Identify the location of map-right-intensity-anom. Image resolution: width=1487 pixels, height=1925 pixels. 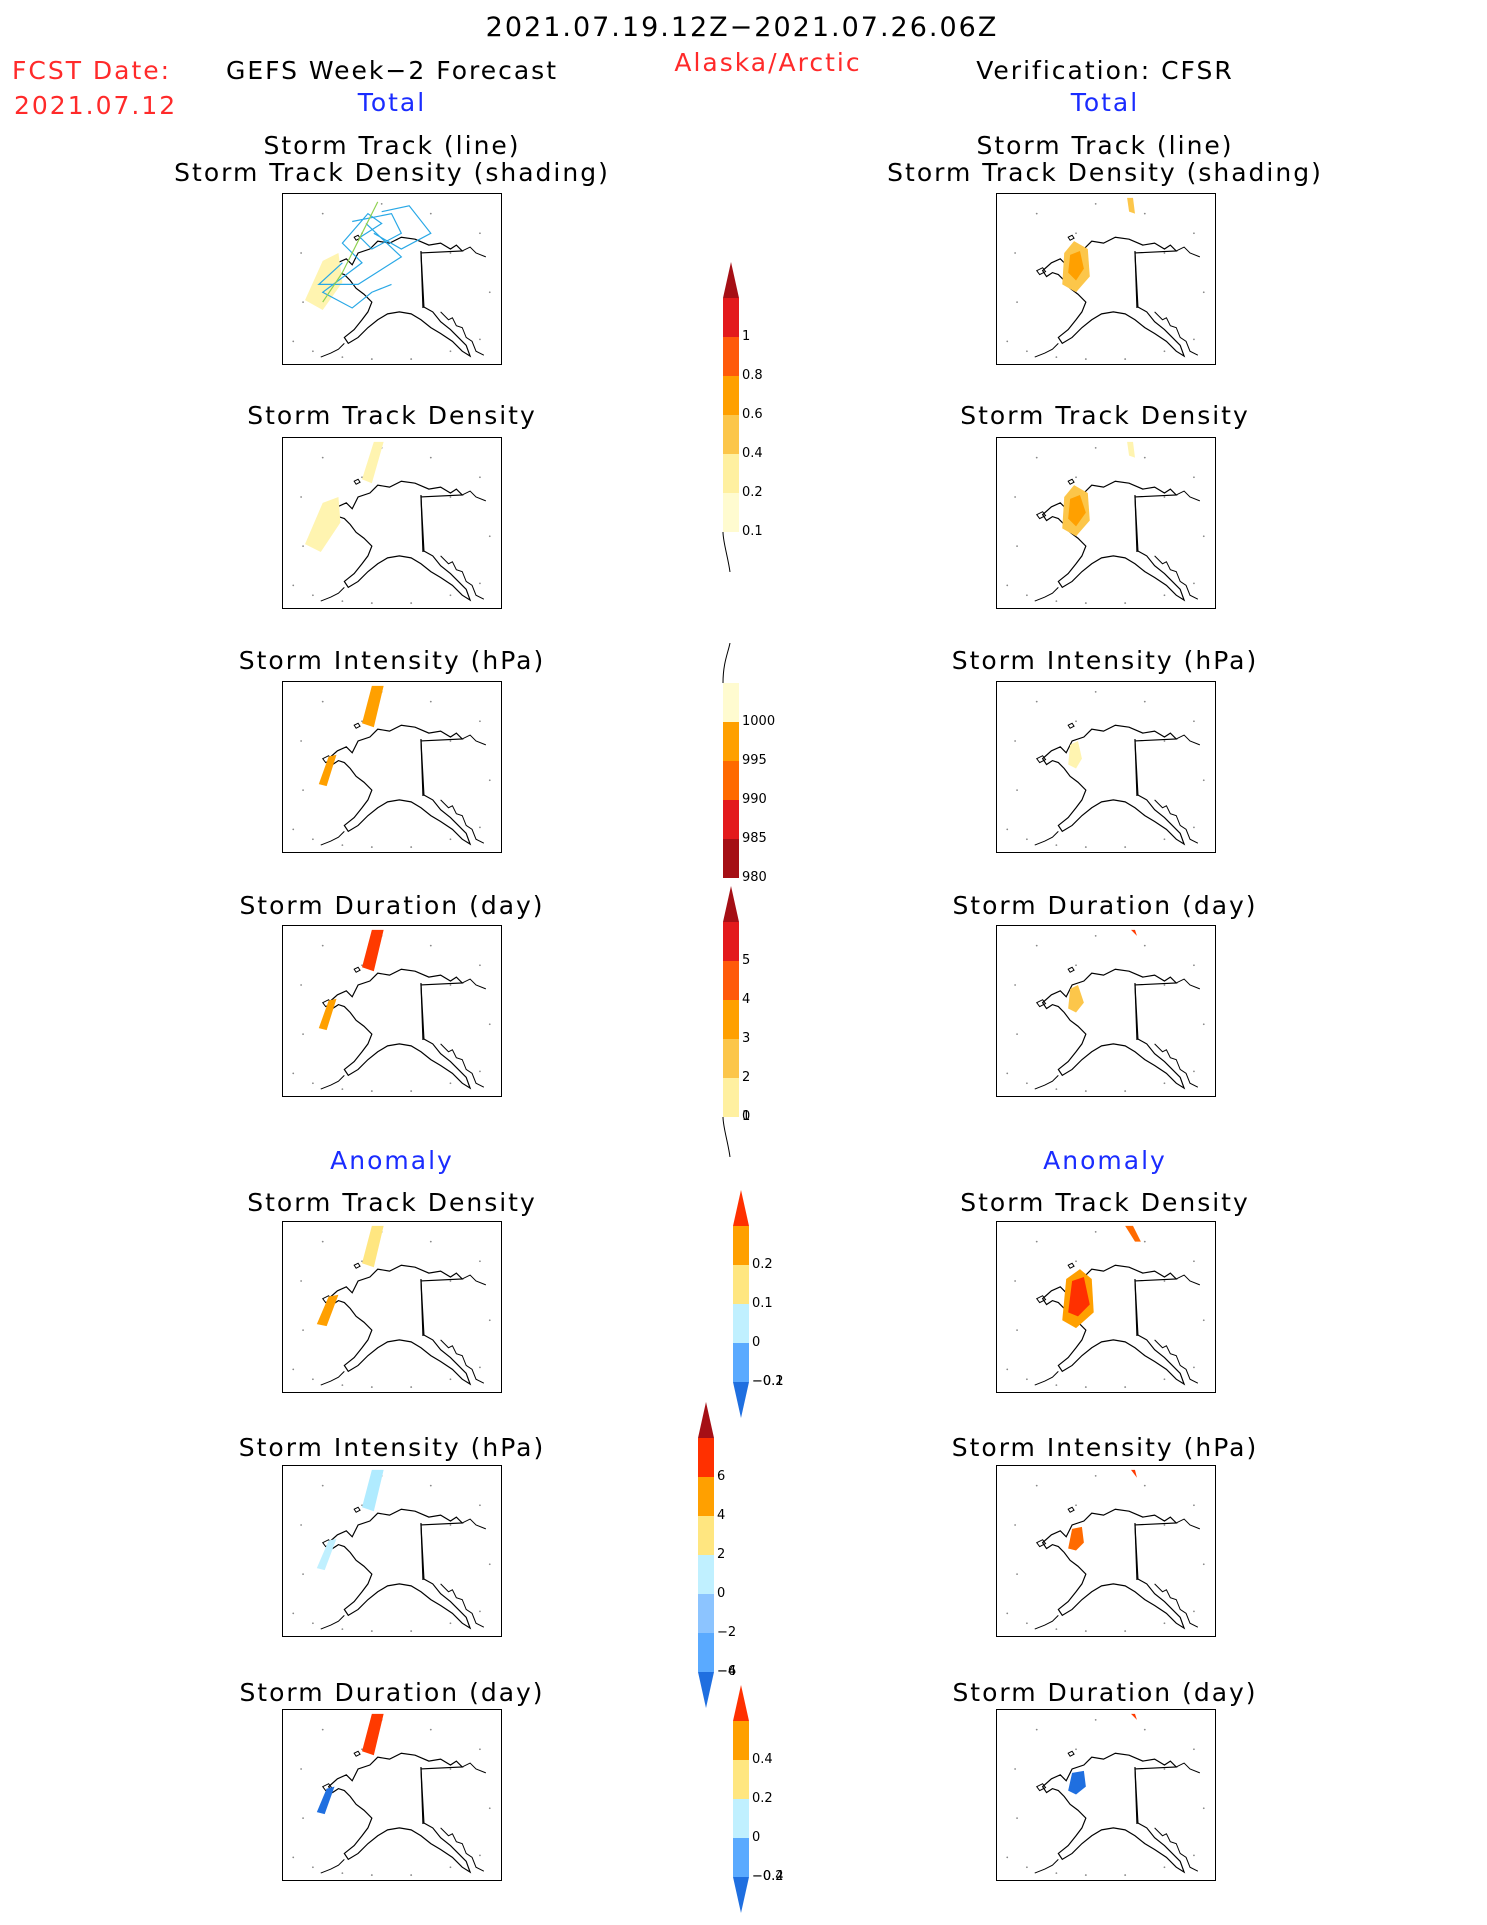
(1106, 1551).